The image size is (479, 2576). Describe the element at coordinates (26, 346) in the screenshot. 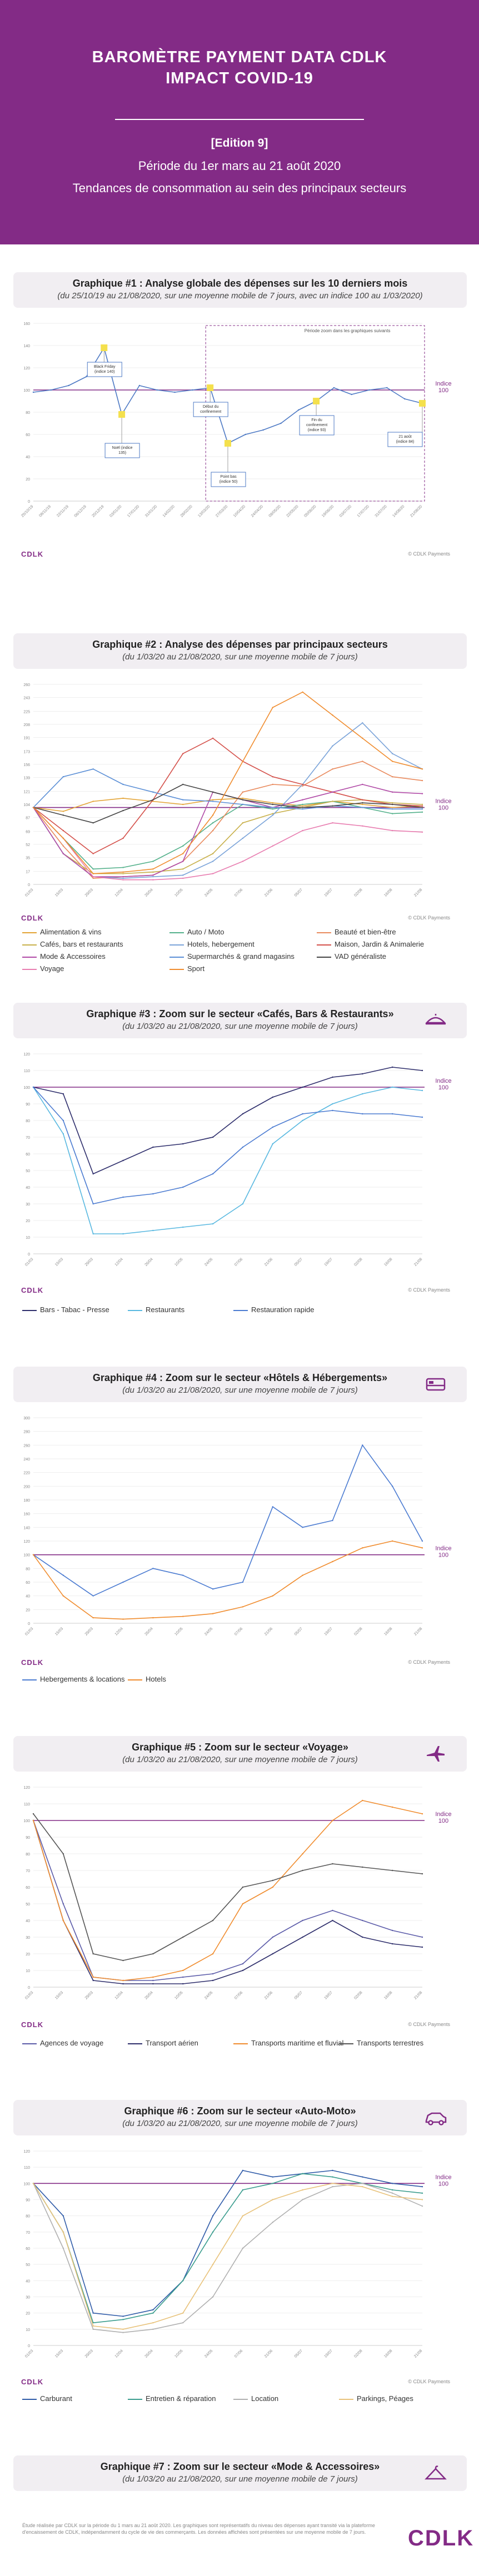

I see `y-tick-label: 140` at that location.